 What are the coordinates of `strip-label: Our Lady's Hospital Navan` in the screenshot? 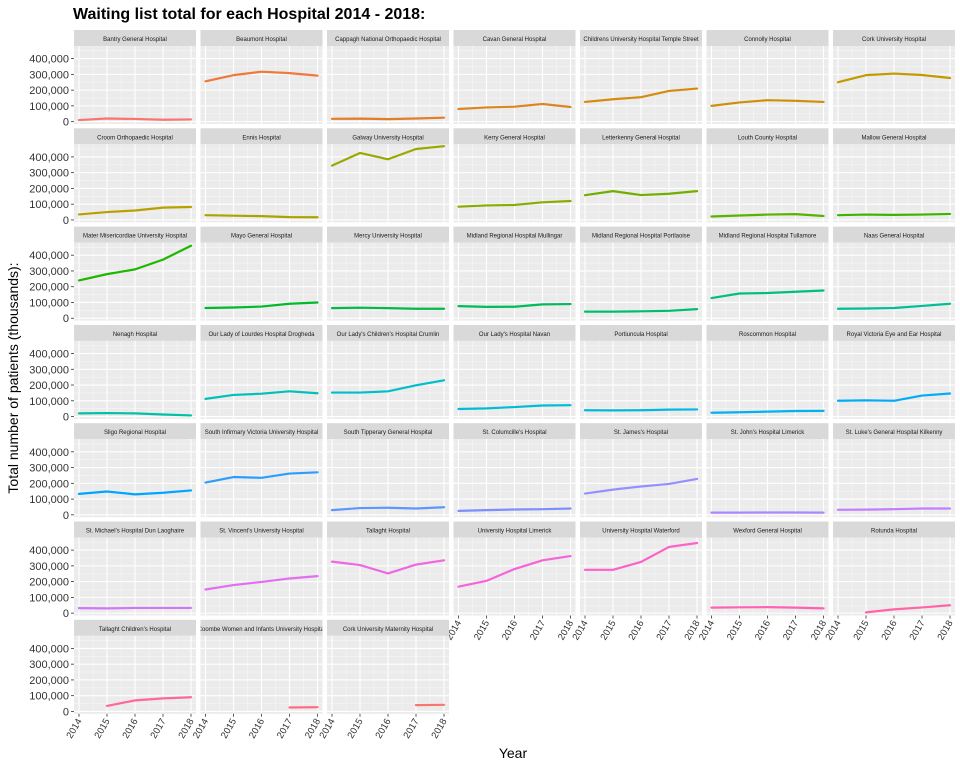 It's located at (514, 335).